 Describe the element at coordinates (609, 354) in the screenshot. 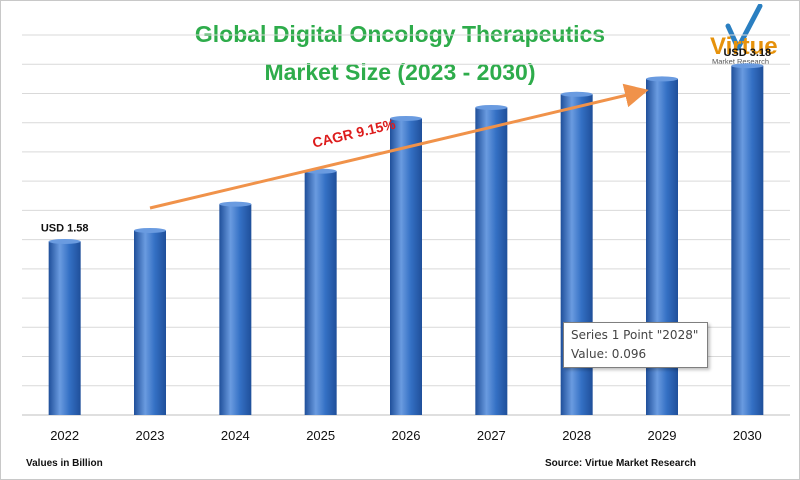

I see `tooltip-value: Value: 0.096` at that location.